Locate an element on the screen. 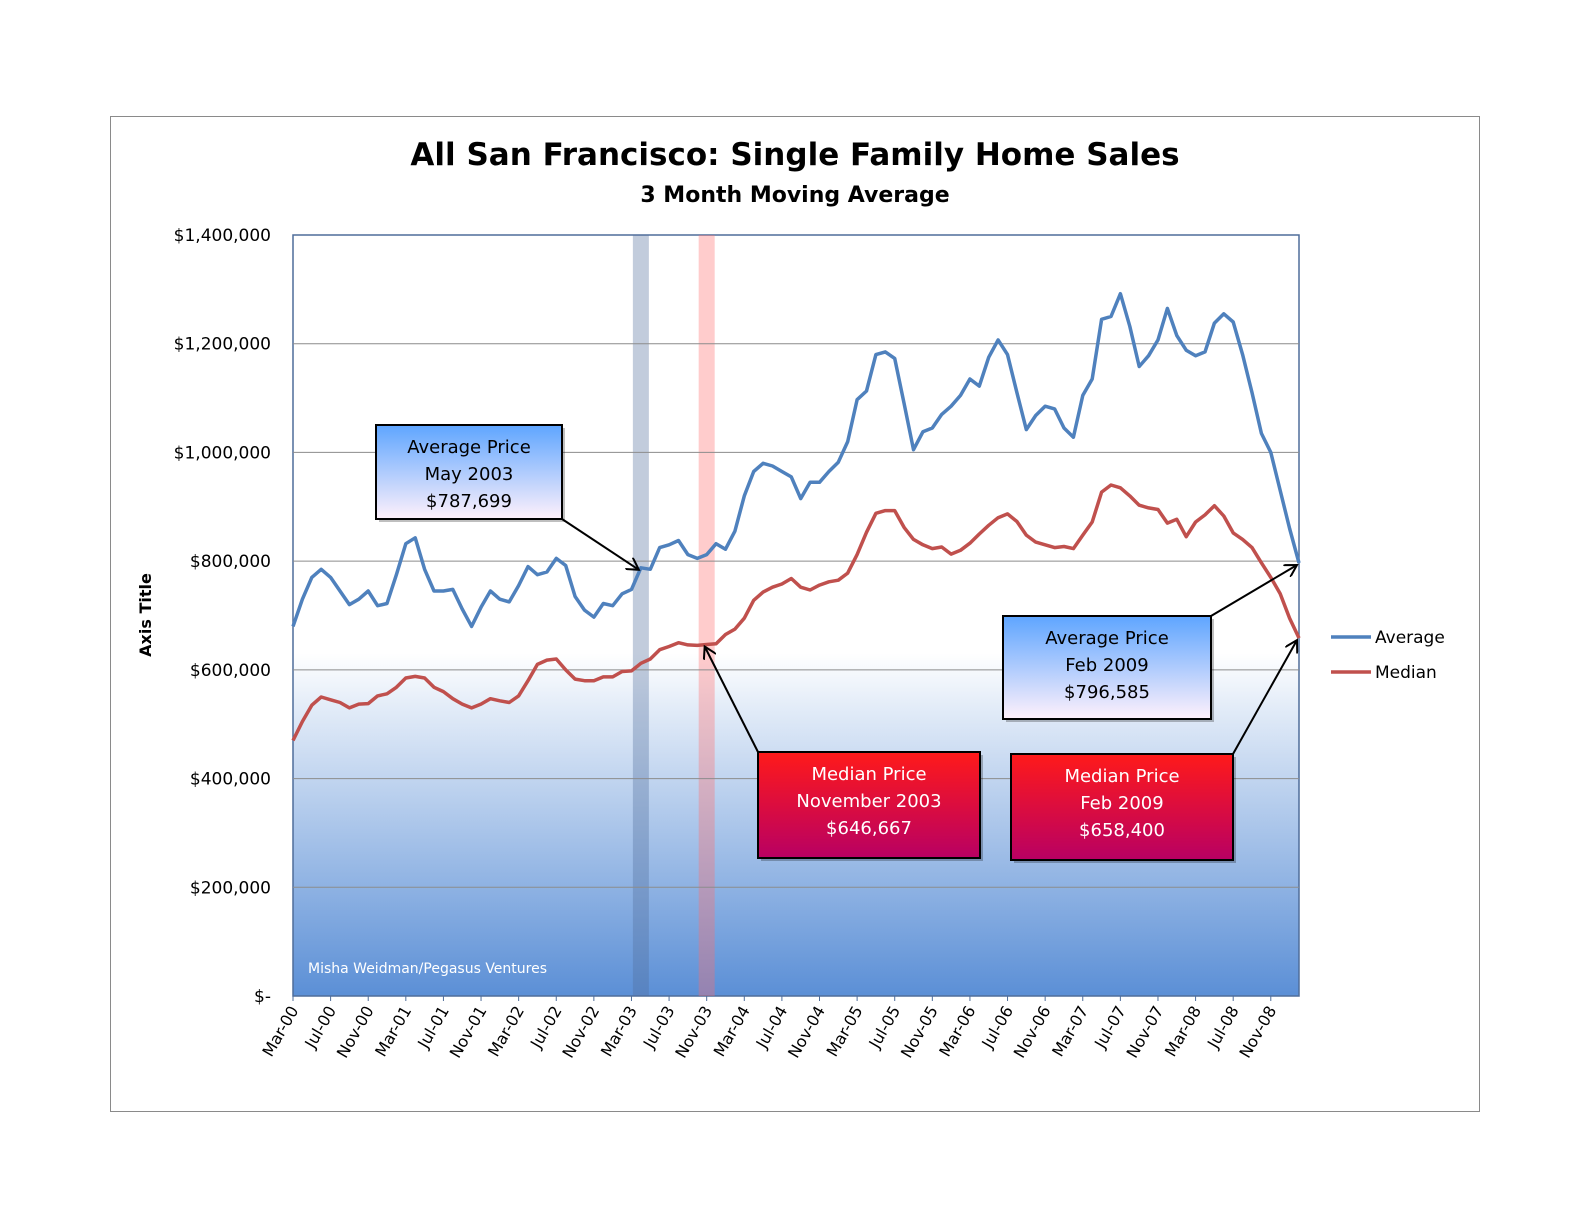  annotation-text: November 2003 is located at coordinates (868, 801).